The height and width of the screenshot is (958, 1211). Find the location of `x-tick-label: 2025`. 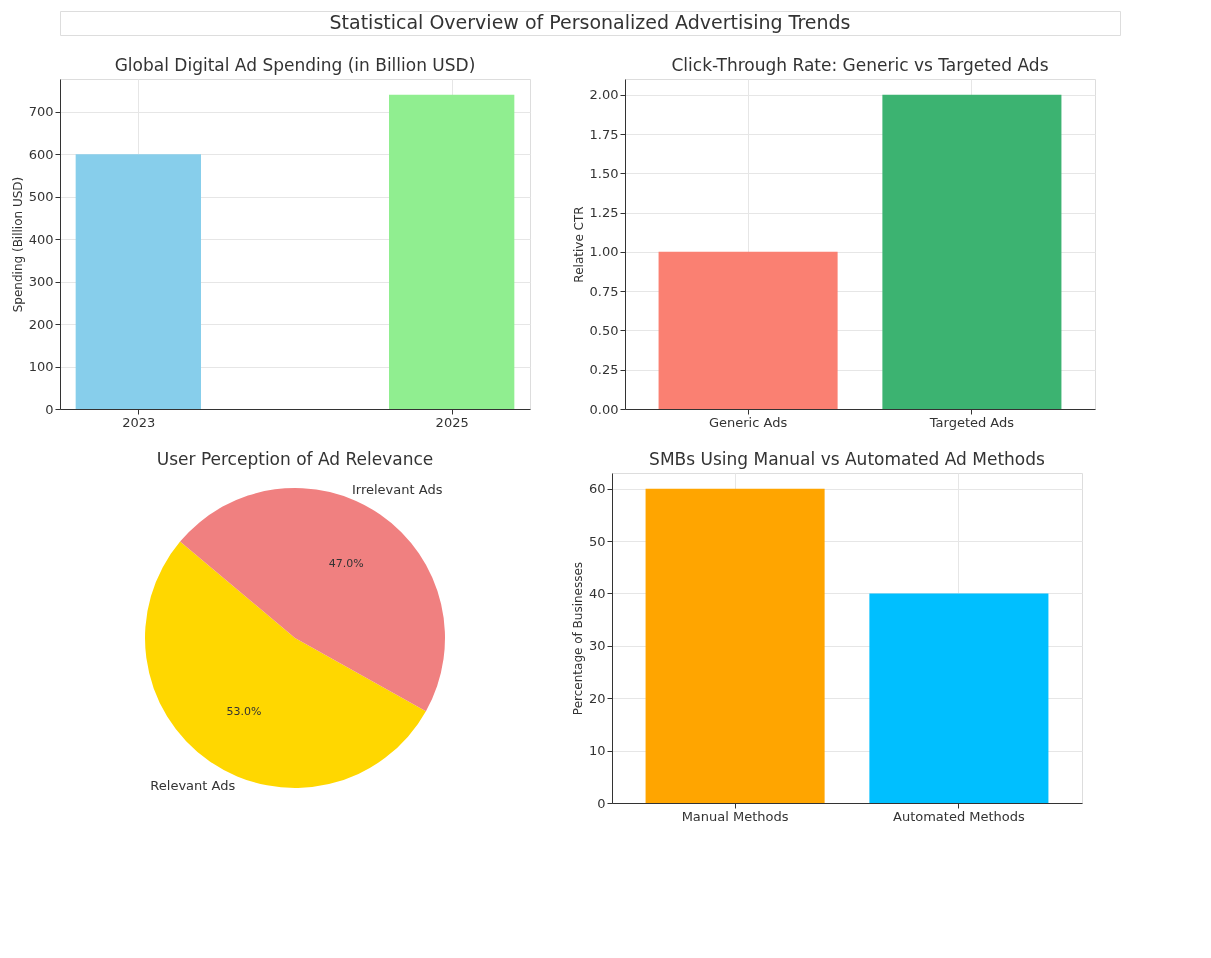

x-tick-label: 2025 is located at coordinates (452, 422).